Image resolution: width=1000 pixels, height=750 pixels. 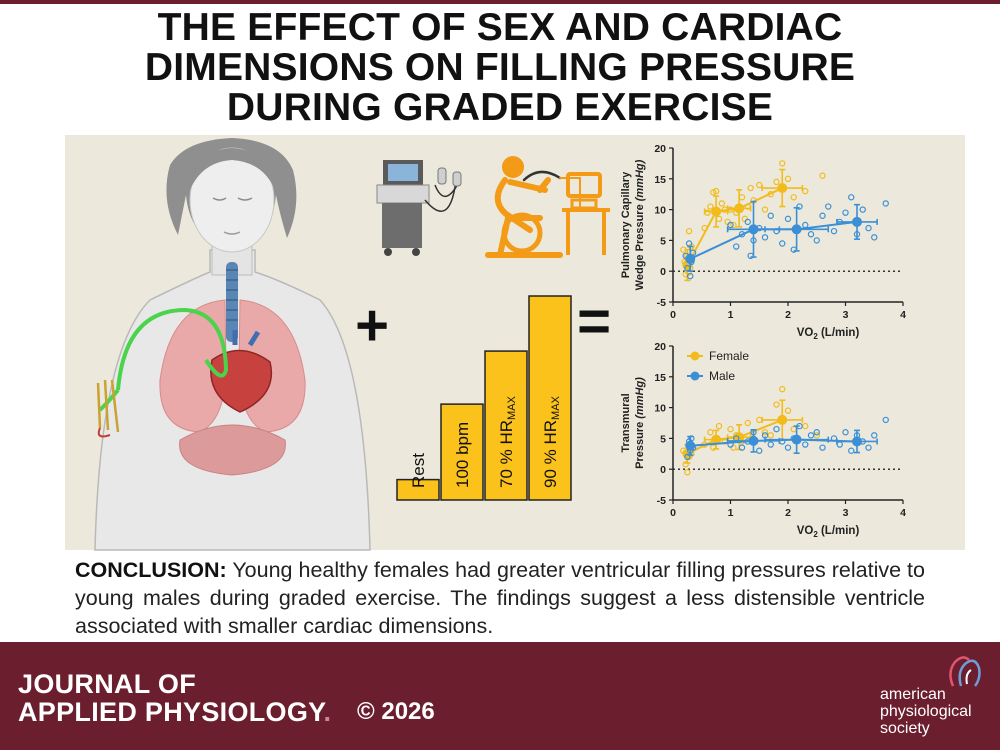 I want to click on society-logo-icon, so click(x=965, y=671).